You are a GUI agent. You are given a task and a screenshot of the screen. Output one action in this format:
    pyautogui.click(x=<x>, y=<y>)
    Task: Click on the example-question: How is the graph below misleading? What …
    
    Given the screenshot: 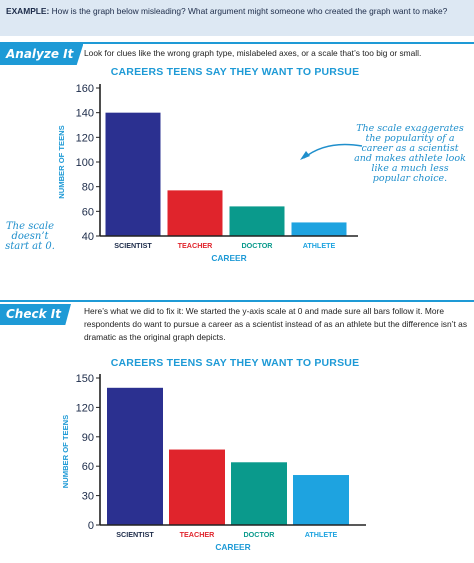 What is the action you would take?
    pyautogui.click(x=249, y=11)
    